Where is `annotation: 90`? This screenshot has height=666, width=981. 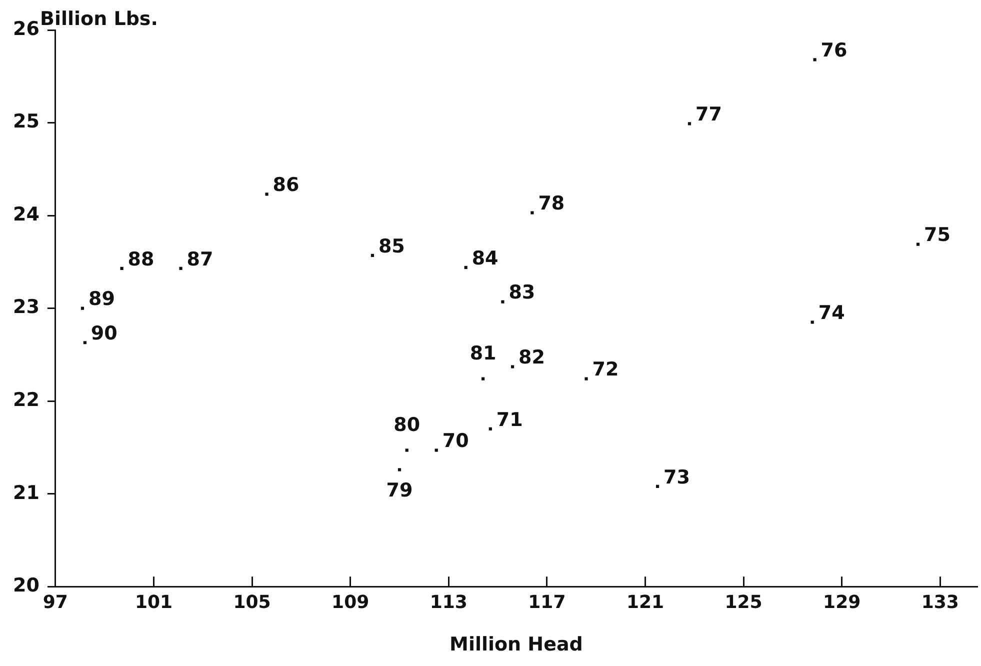
annotation: 90 is located at coordinates (104, 333).